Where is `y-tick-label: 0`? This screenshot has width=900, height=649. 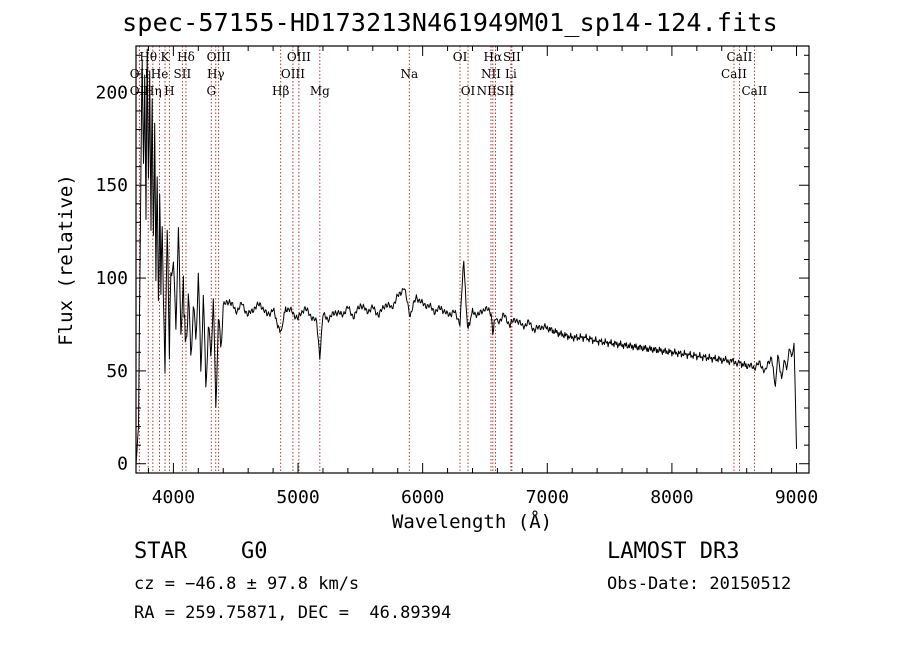 y-tick-label: 0 is located at coordinates (122, 464).